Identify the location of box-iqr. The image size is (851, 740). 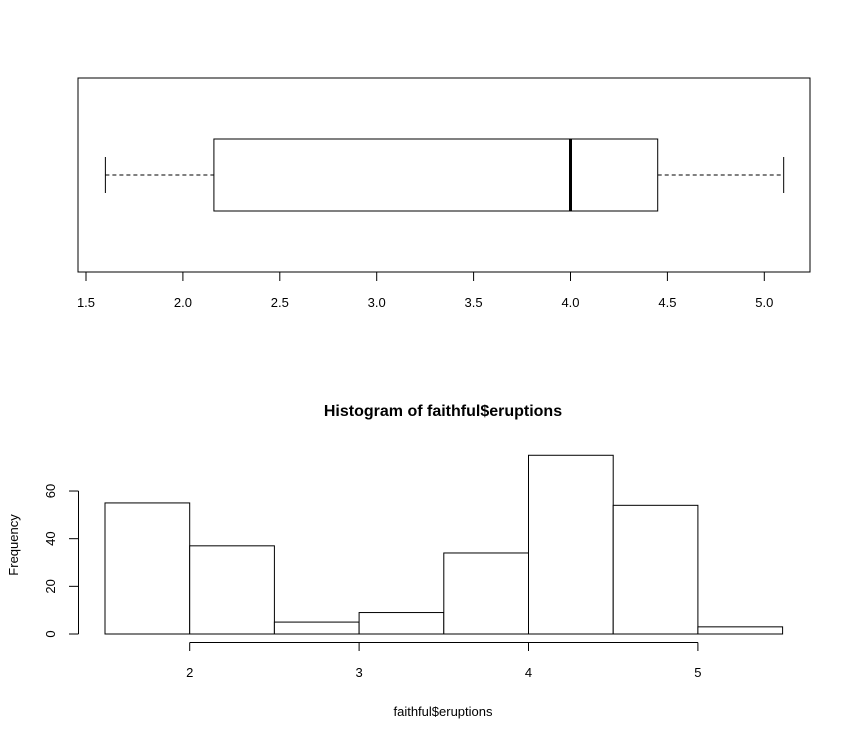
(436, 175).